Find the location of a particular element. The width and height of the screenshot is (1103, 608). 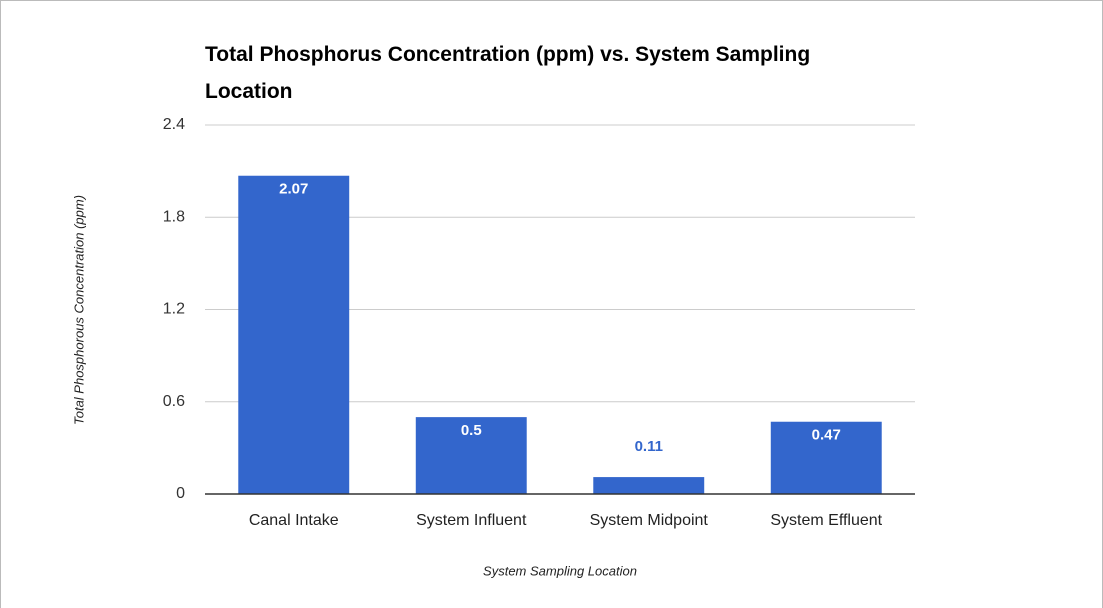

x-tick-label: System Midpoint is located at coordinates (649, 520).